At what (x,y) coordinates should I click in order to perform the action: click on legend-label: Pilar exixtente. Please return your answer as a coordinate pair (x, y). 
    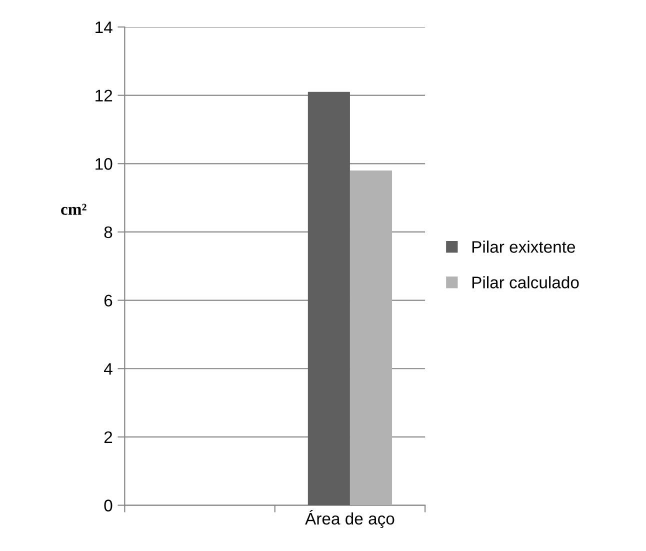
    Looking at the image, I should click on (524, 246).